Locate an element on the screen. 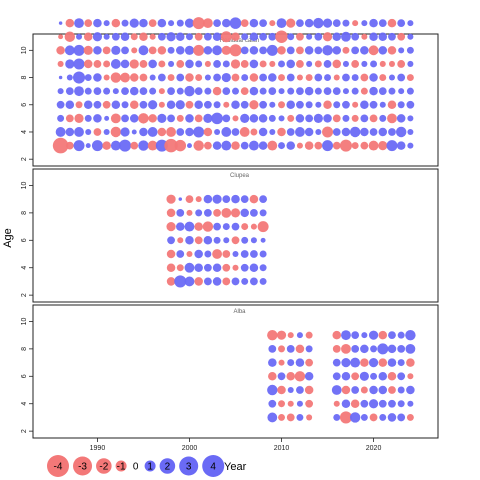 The height and width of the screenshot is (480, 480). y-tick-label: 4 is located at coordinates (24, 268).